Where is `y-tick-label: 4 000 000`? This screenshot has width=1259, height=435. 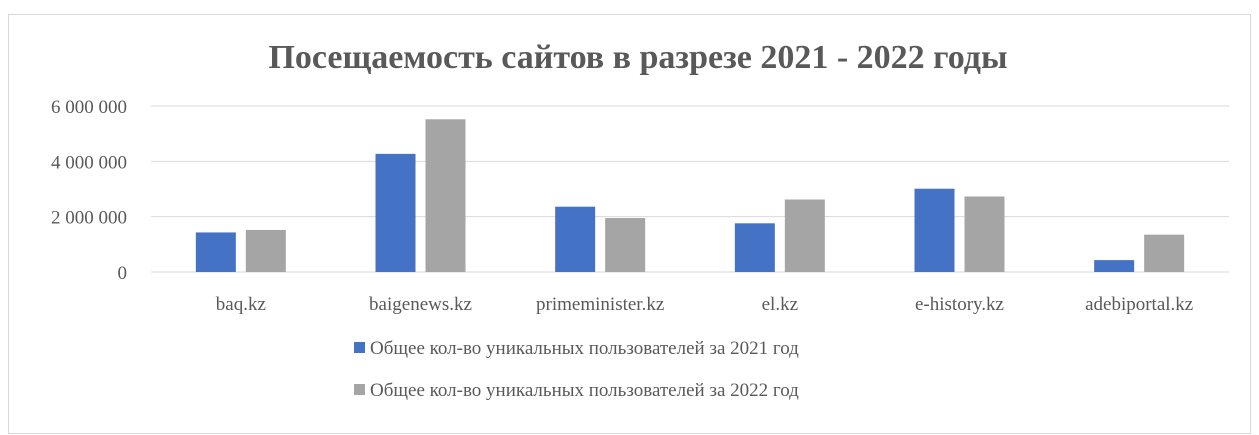 y-tick-label: 4 000 000 is located at coordinates (89, 162).